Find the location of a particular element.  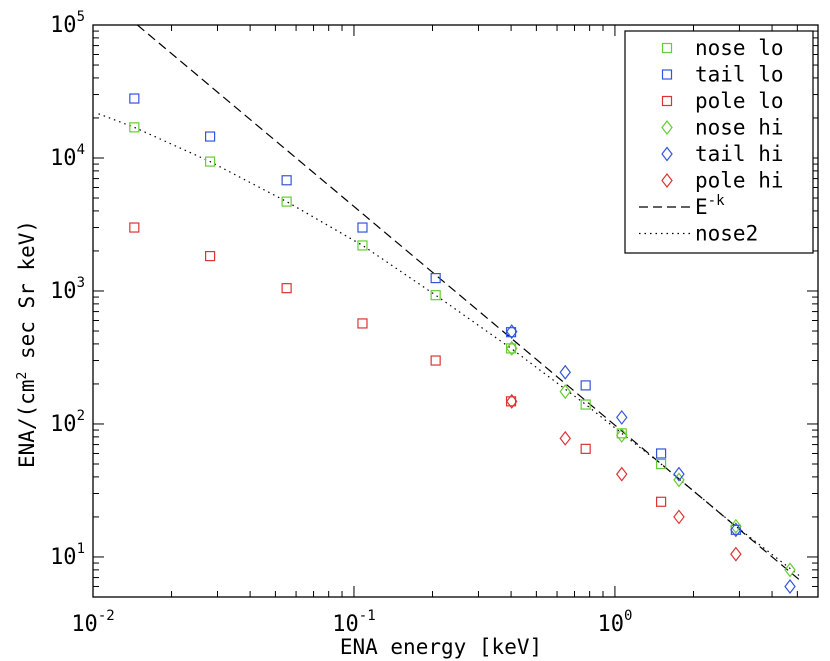

y-axis-label: ENA/(cm2 sec Sr keV) is located at coordinates (27, 344).